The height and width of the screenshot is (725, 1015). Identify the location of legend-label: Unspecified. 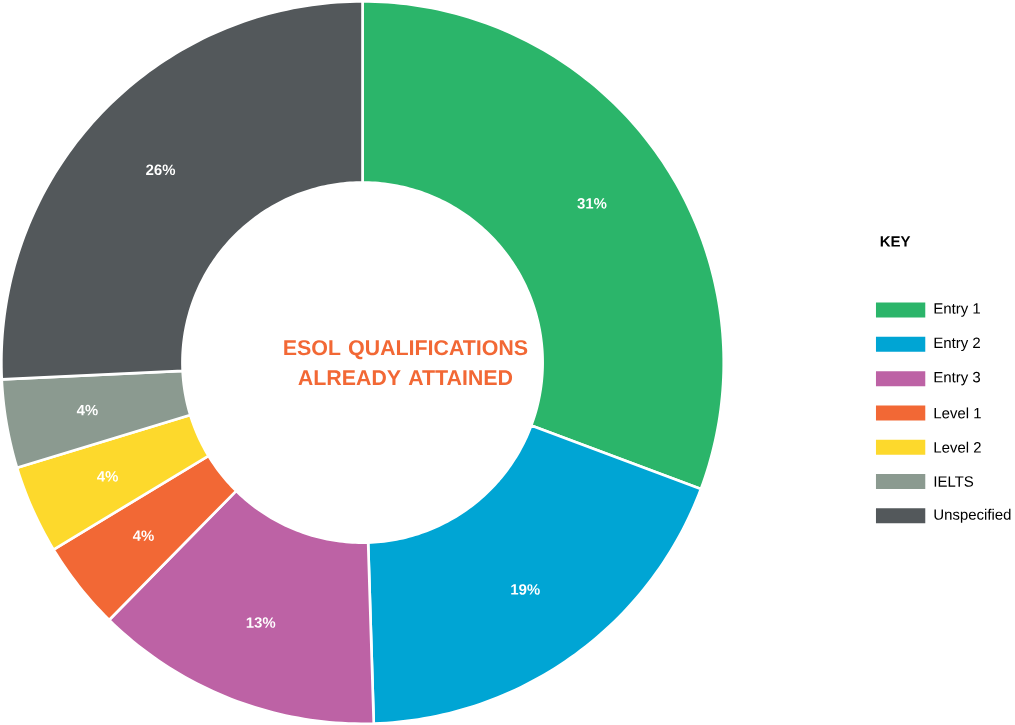
(972, 515).